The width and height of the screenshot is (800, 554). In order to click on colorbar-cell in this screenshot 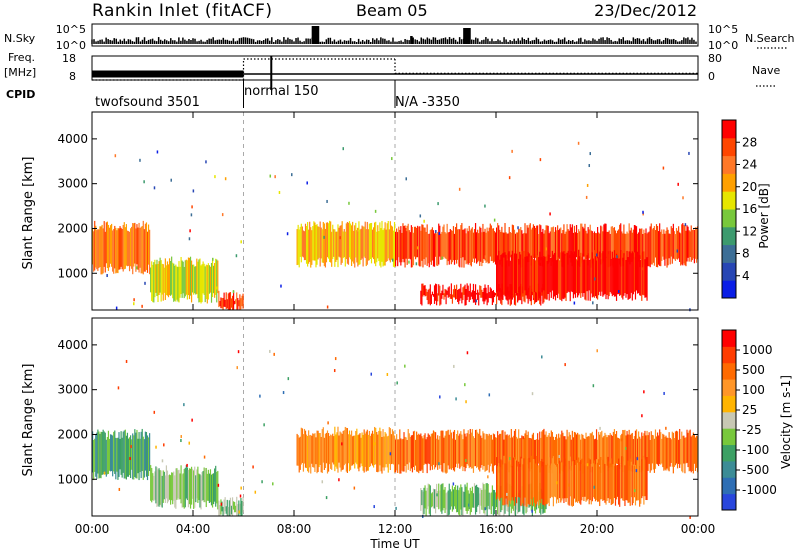, I will do `click(729, 129)`.